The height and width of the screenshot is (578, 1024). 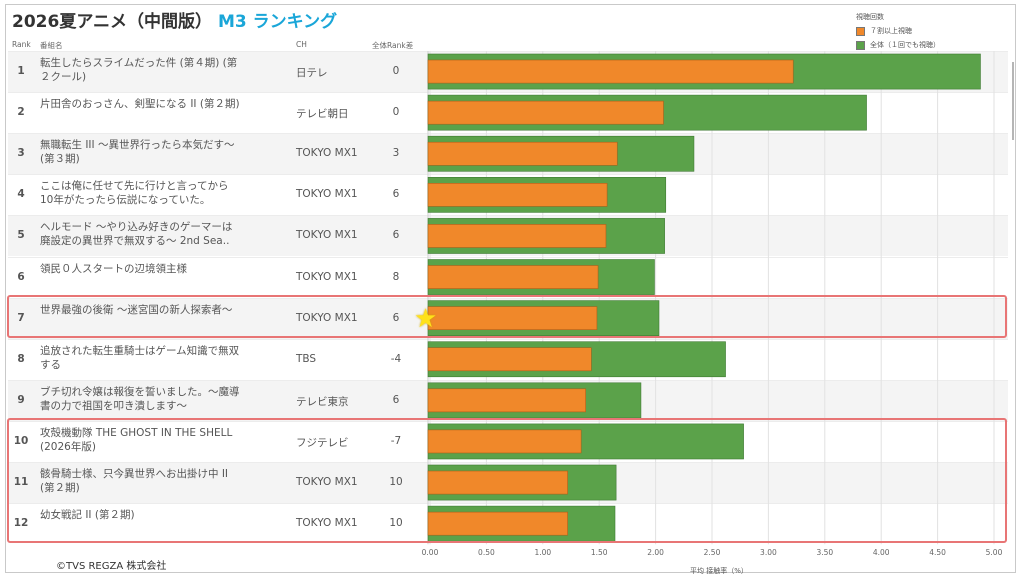 I want to click on row-rank: 9, so click(x=21, y=399).